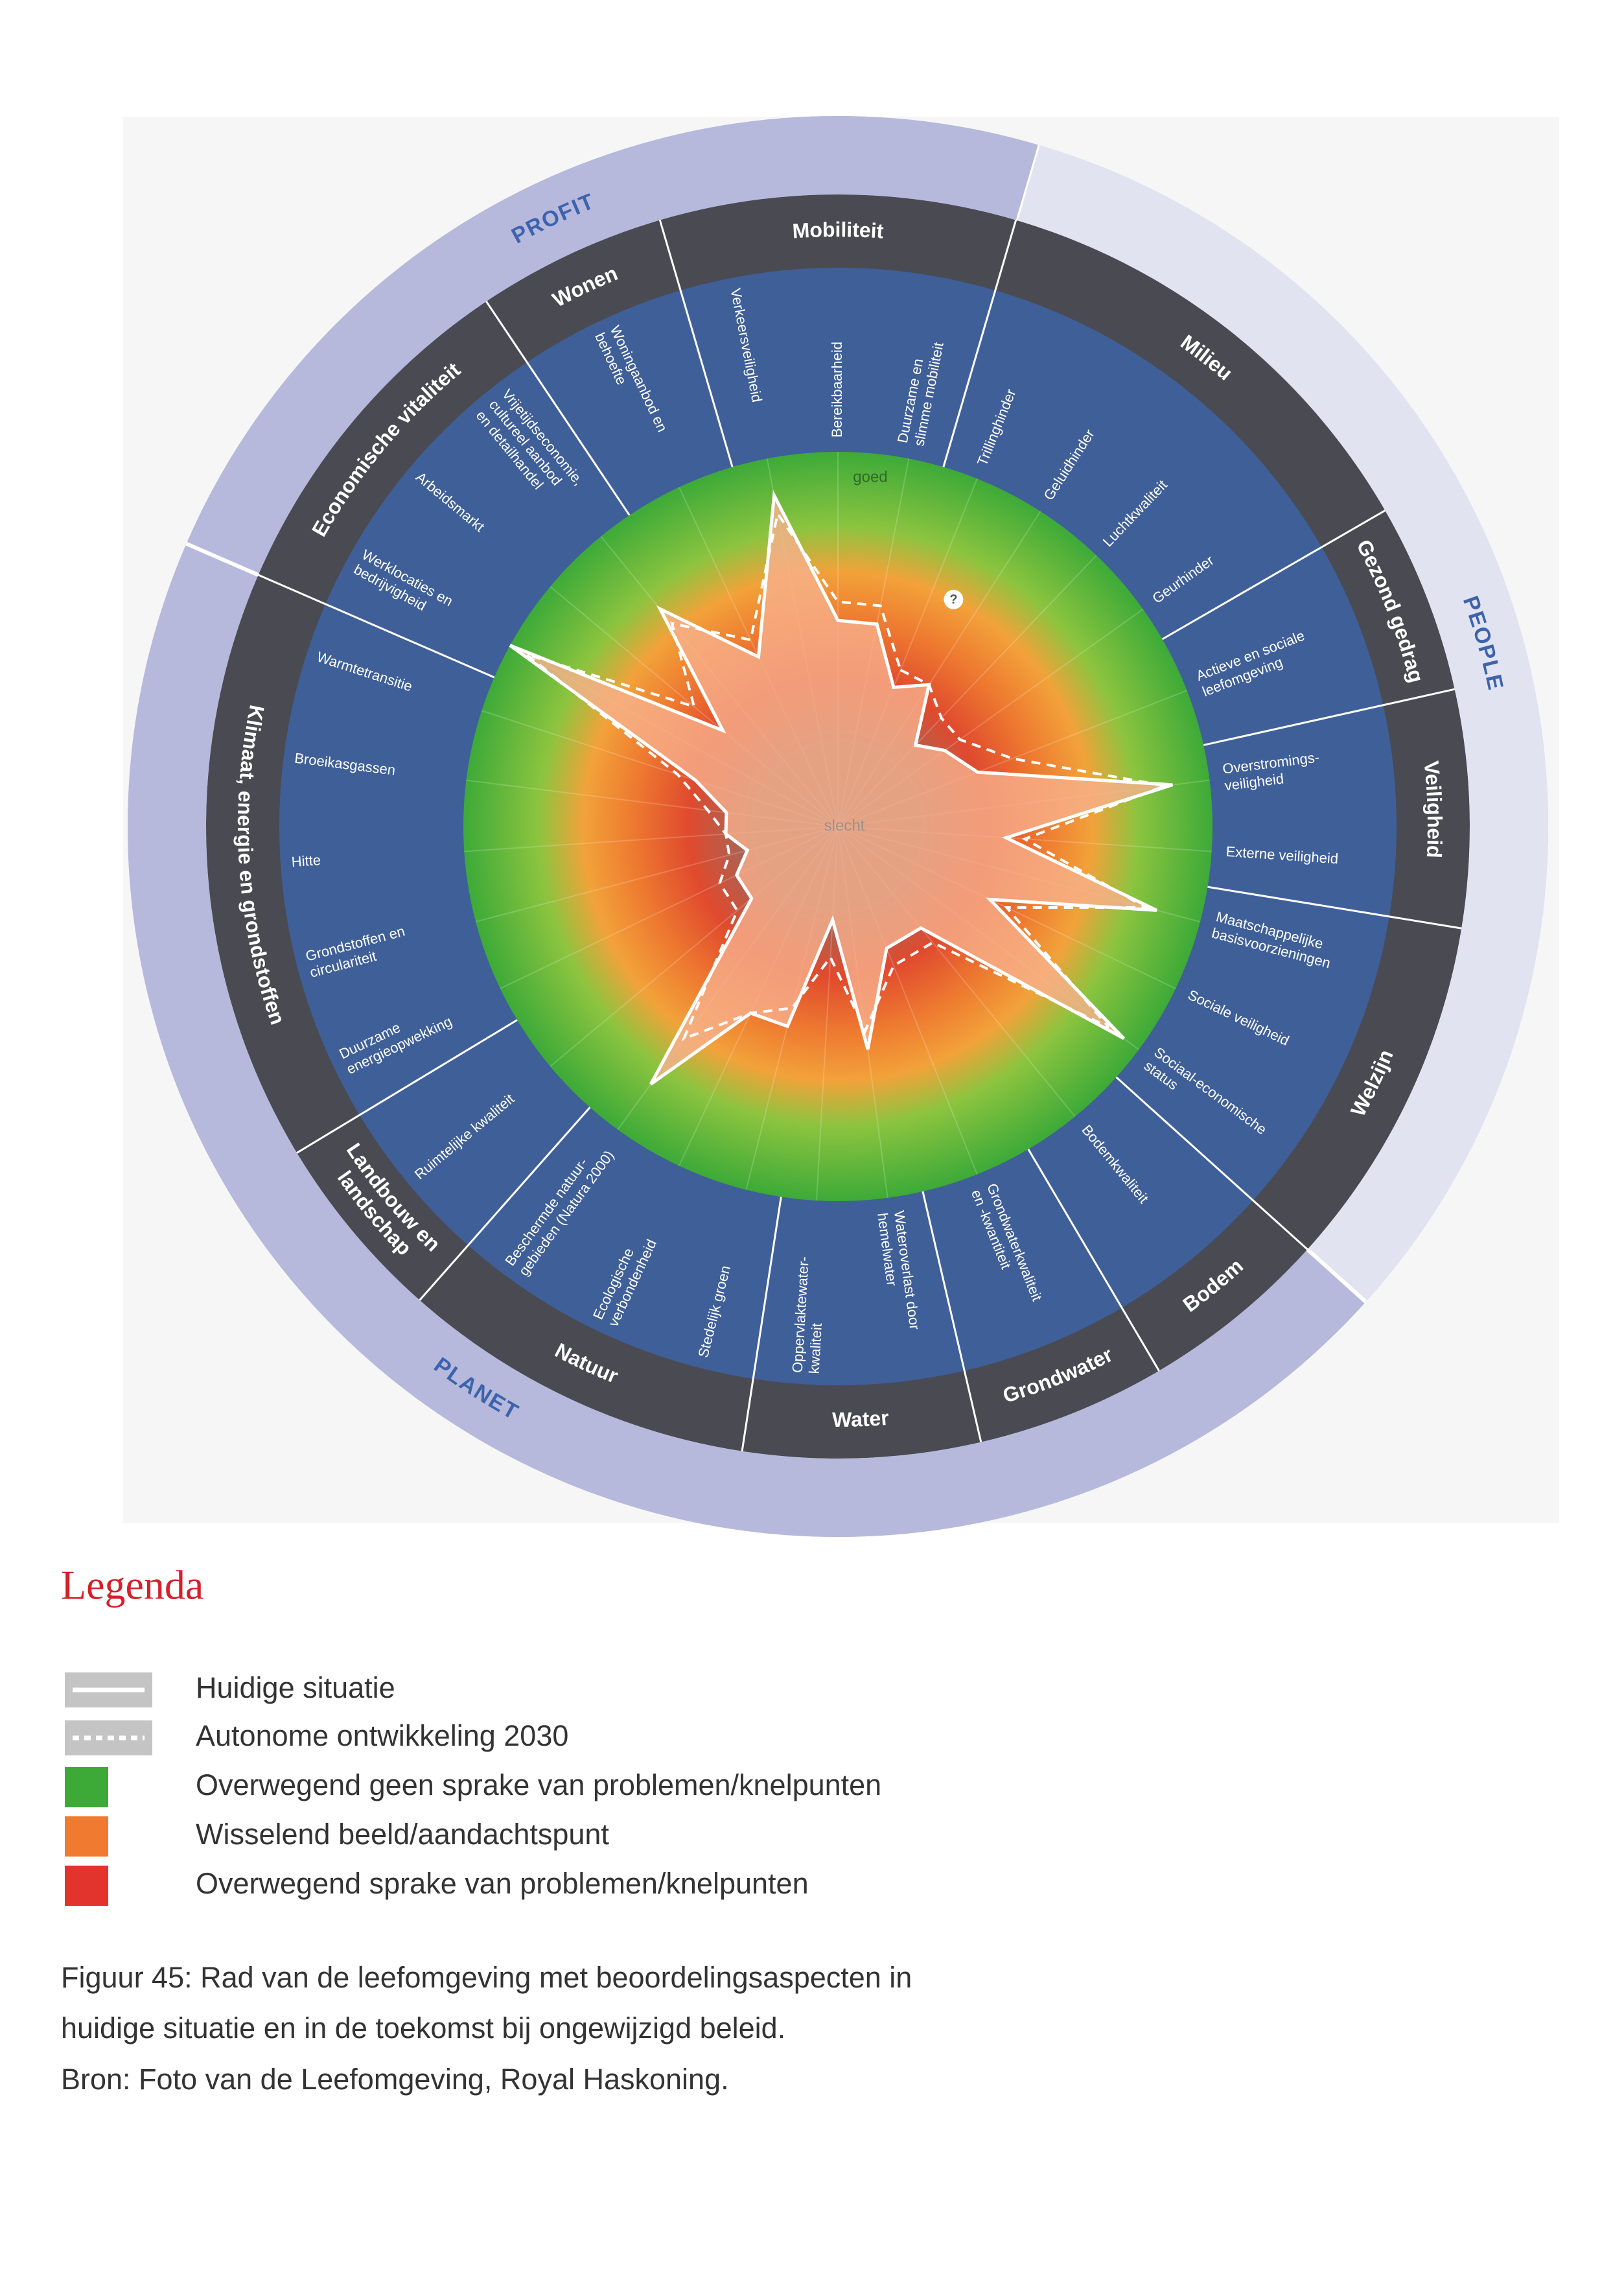 The height and width of the screenshot is (2274, 1624). Describe the element at coordinates (306, 861) in the screenshot. I see `aspect-label: Hitte` at that location.